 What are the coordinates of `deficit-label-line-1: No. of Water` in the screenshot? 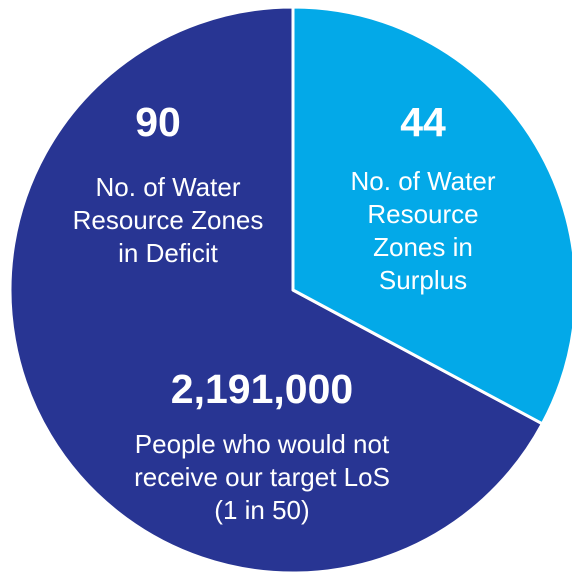 It's located at (168, 187).